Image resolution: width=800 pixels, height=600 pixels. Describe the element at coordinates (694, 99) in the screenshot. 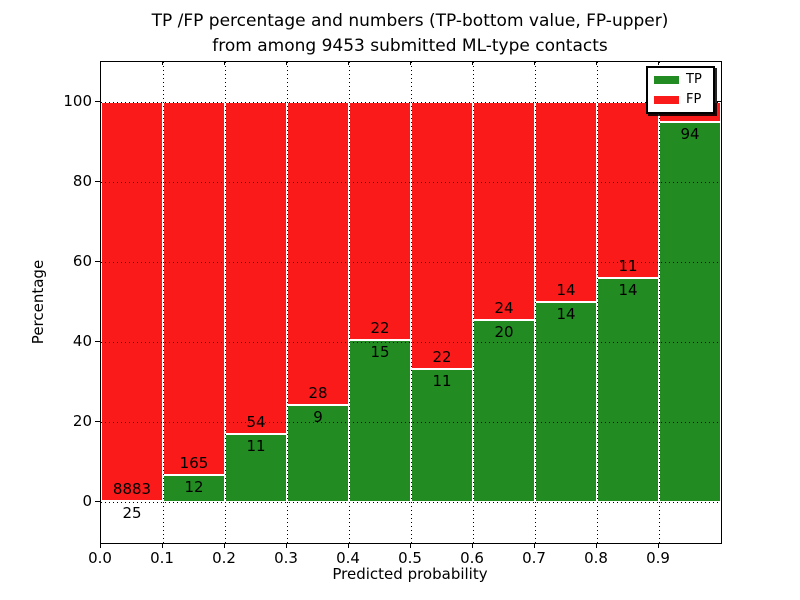

I see `legend-label-fp: FP` at that location.